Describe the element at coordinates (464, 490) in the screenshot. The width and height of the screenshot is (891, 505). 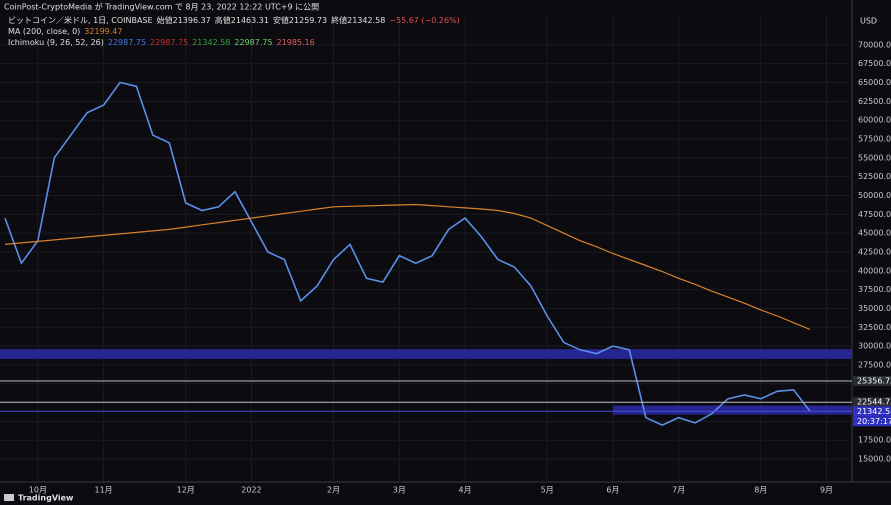
I see `x-tick-label: 4月` at that location.